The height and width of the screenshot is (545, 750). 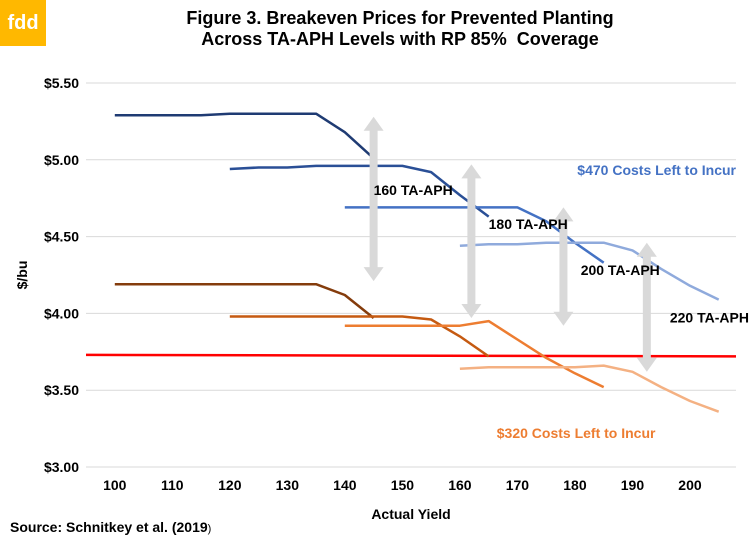 I want to click on source-text: Source: Schnitkey et al. (2019, so click(x=109, y=527).